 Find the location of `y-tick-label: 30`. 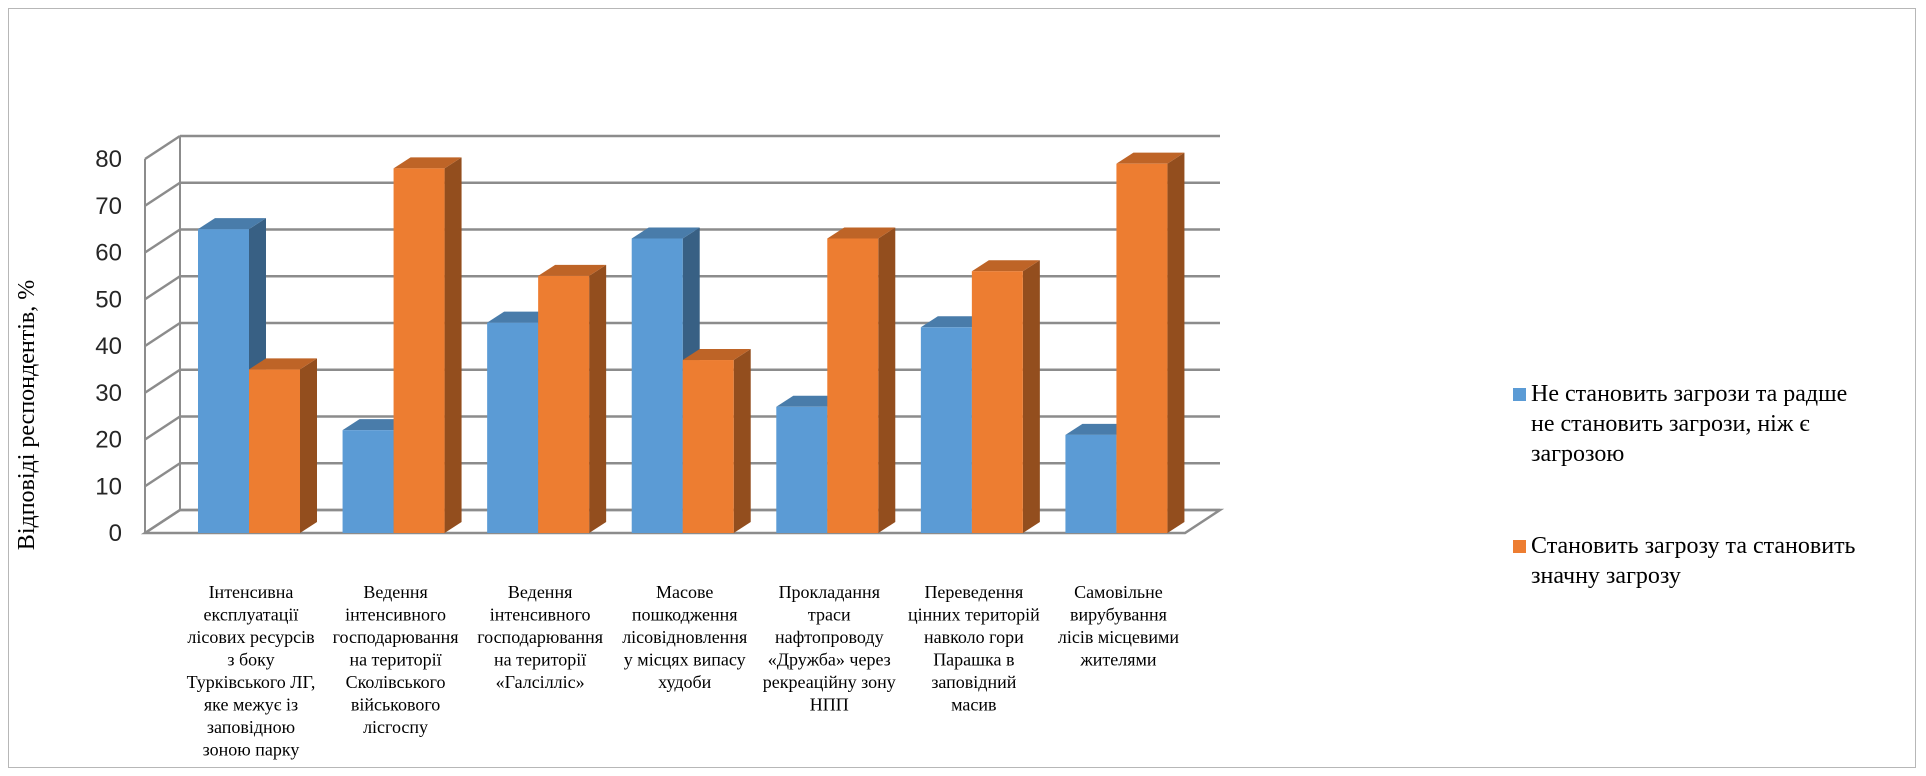

y-tick-label: 30 is located at coordinates (108, 393).